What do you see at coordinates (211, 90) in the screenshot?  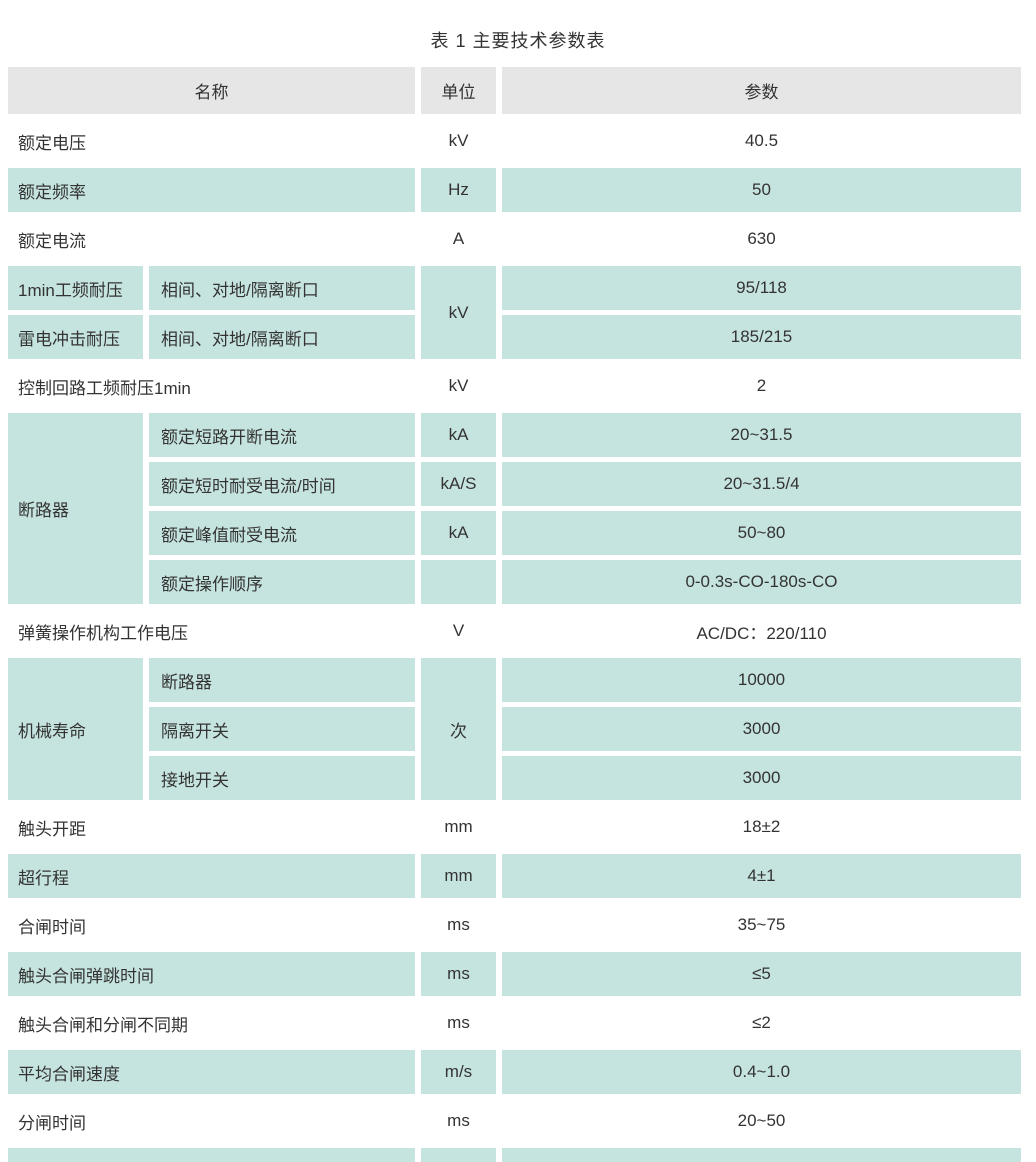 I see `header-name: 名称` at bounding box center [211, 90].